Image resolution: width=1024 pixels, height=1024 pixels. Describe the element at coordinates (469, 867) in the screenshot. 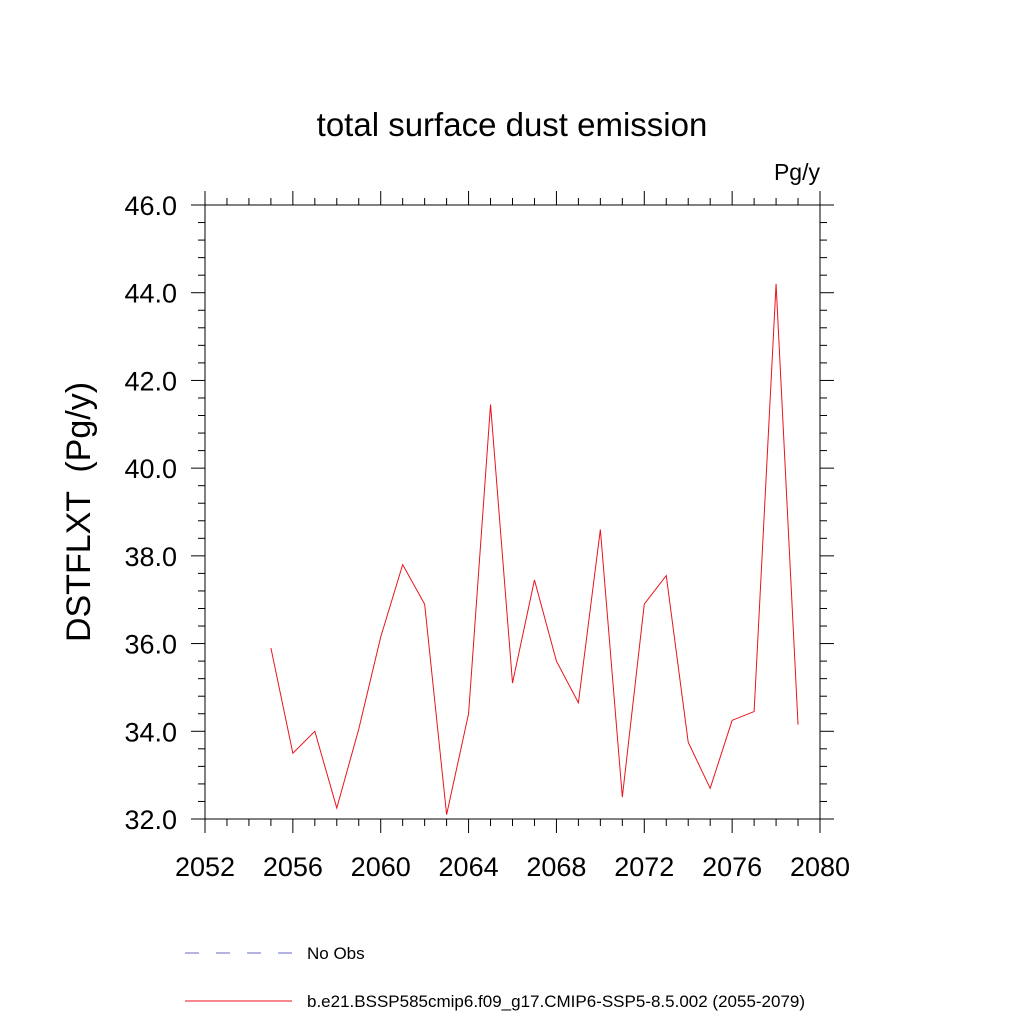

I see `x-tick-label: 2064` at that location.